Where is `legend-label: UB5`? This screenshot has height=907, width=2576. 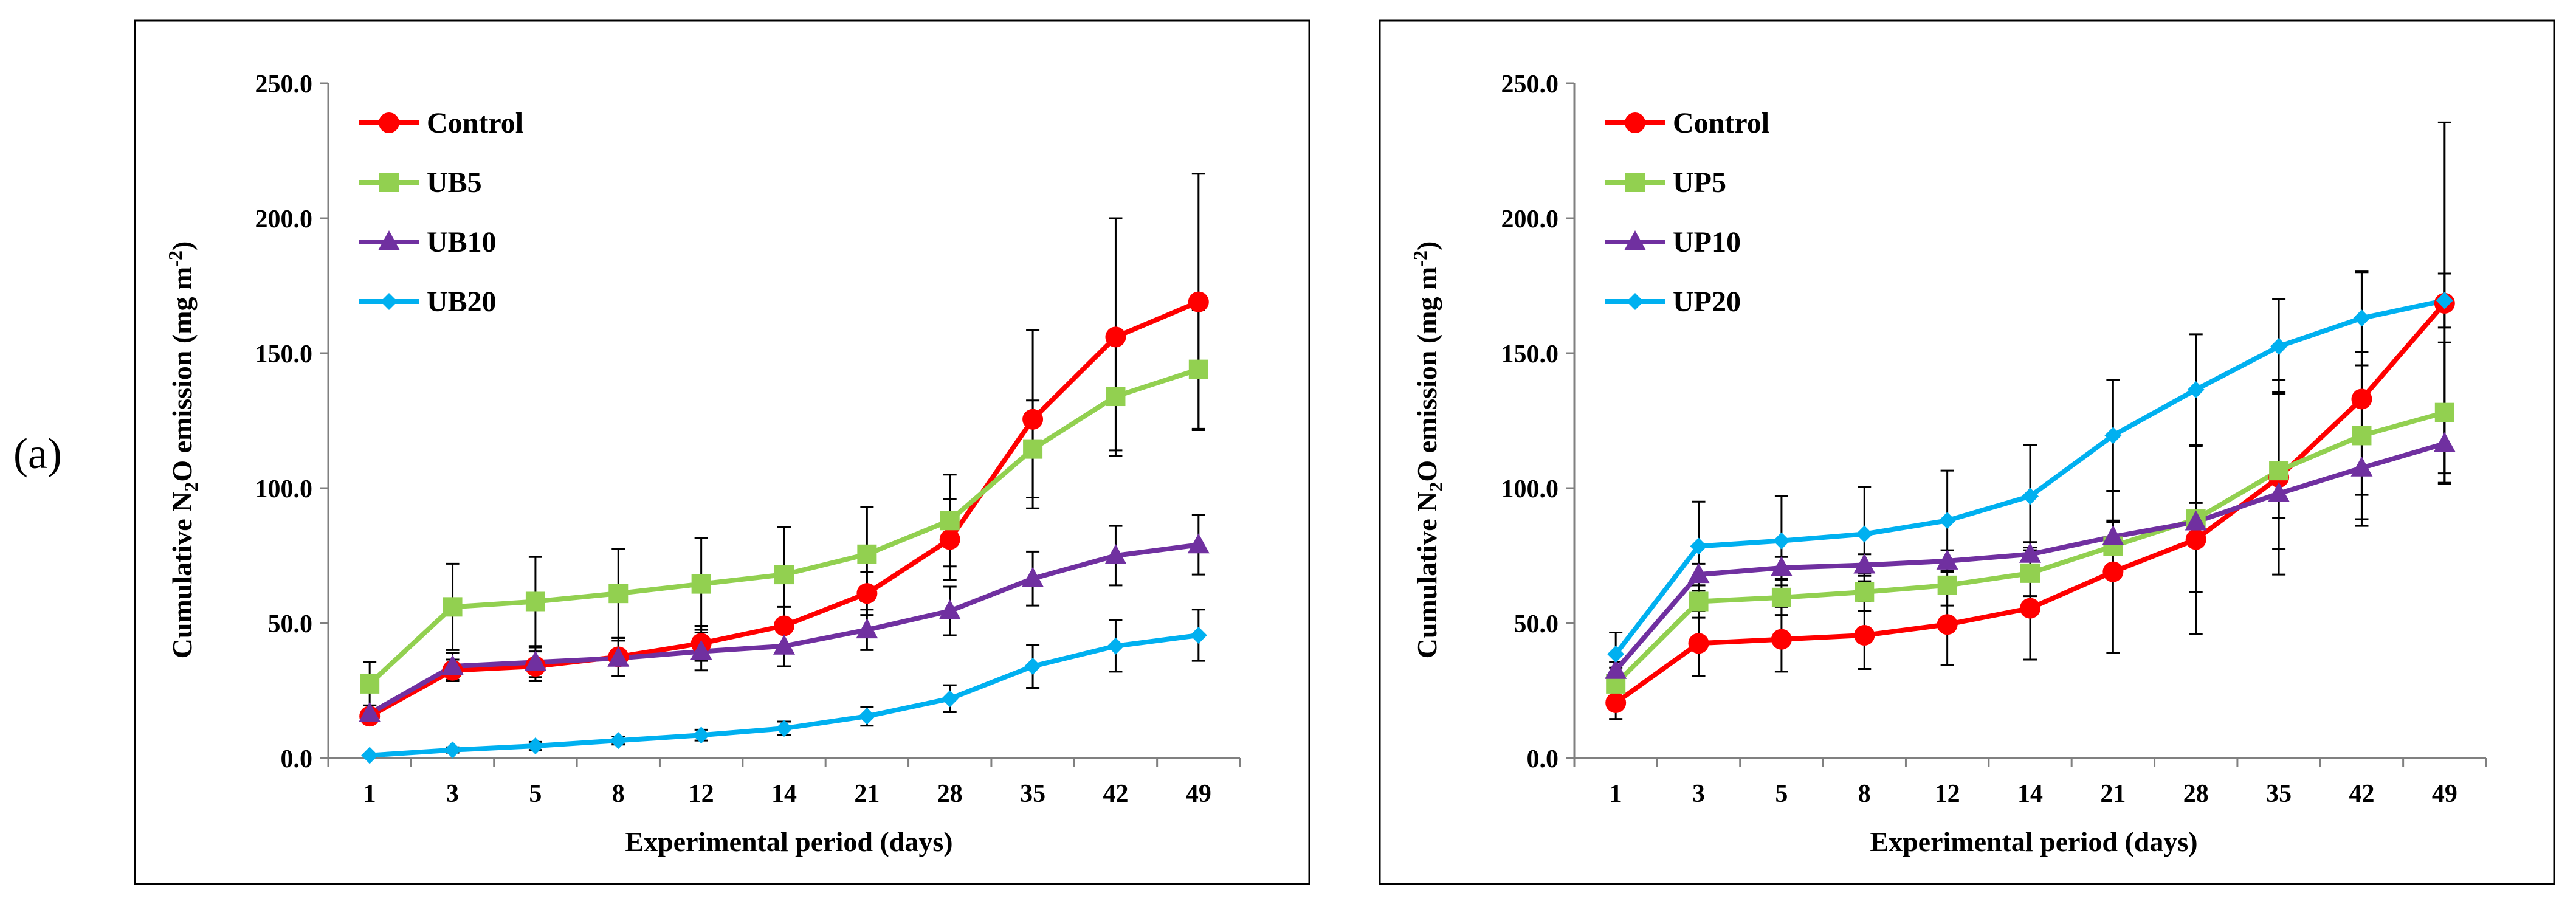 legend-label: UB5 is located at coordinates (454, 183).